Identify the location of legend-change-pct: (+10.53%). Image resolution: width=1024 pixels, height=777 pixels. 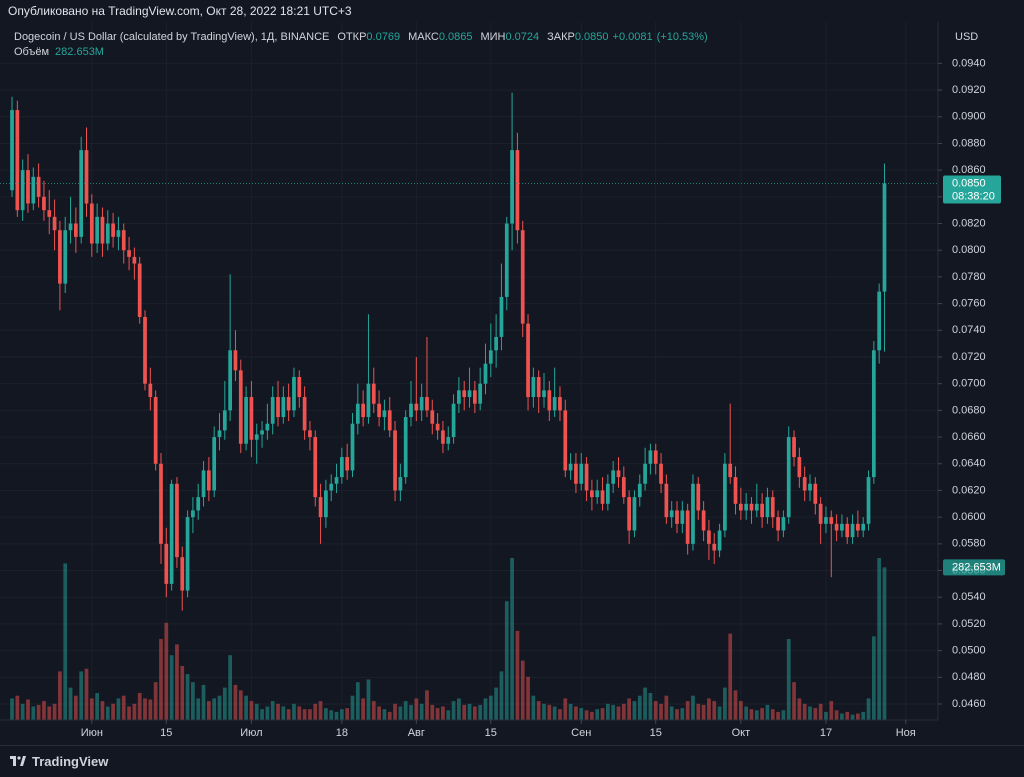
(682, 37).